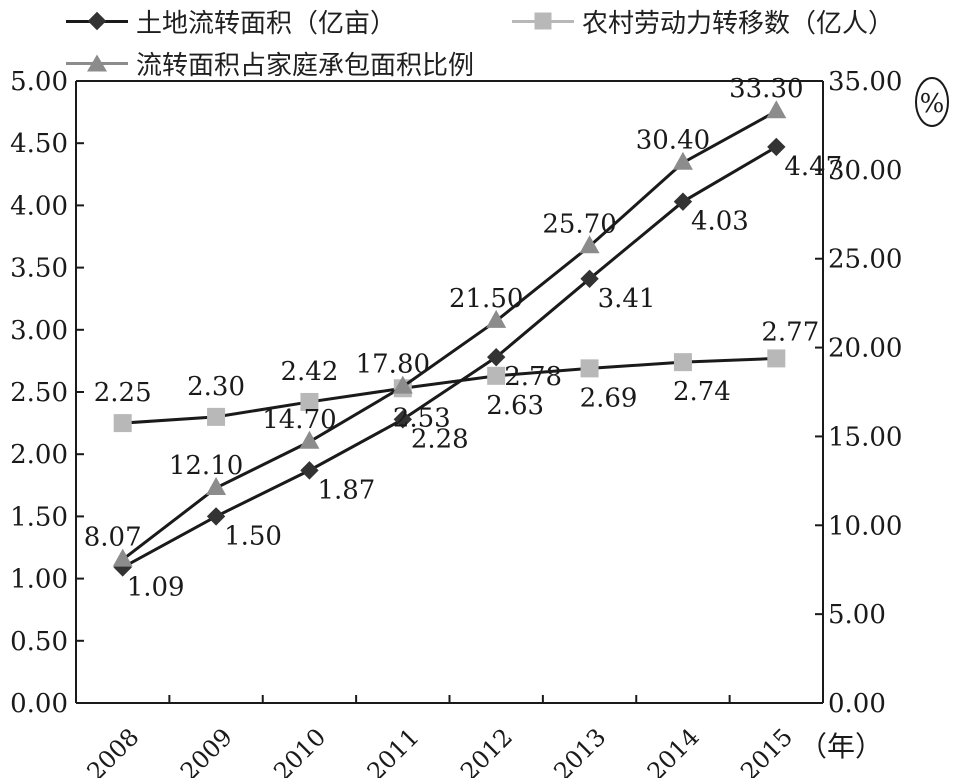 Image resolution: width=960 pixels, height=778 pixels. What do you see at coordinates (299, 750) in the screenshot?
I see `x-tick-label: 2010` at bounding box center [299, 750].